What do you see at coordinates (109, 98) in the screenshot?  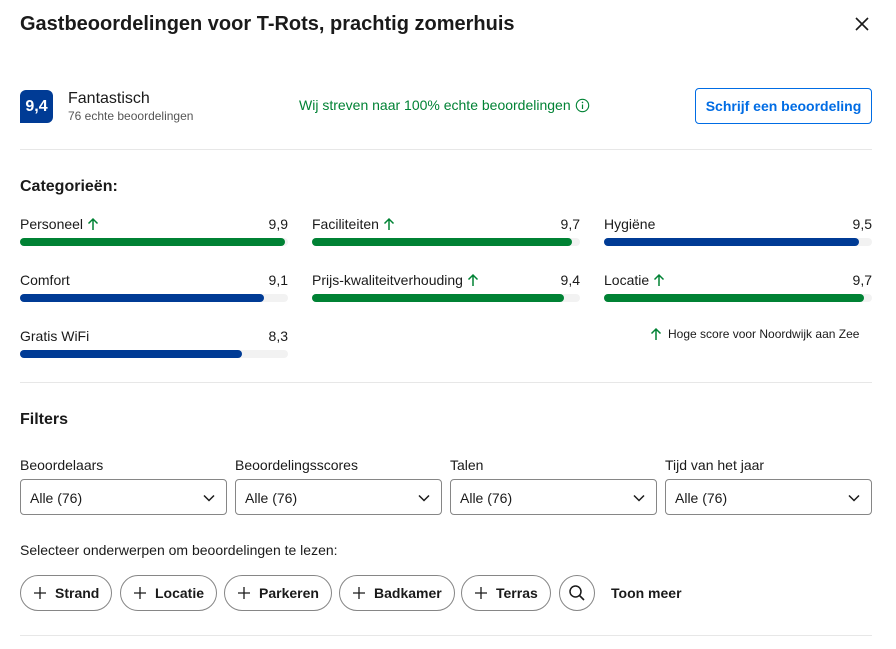 I see `score-word: Fantastisch` at bounding box center [109, 98].